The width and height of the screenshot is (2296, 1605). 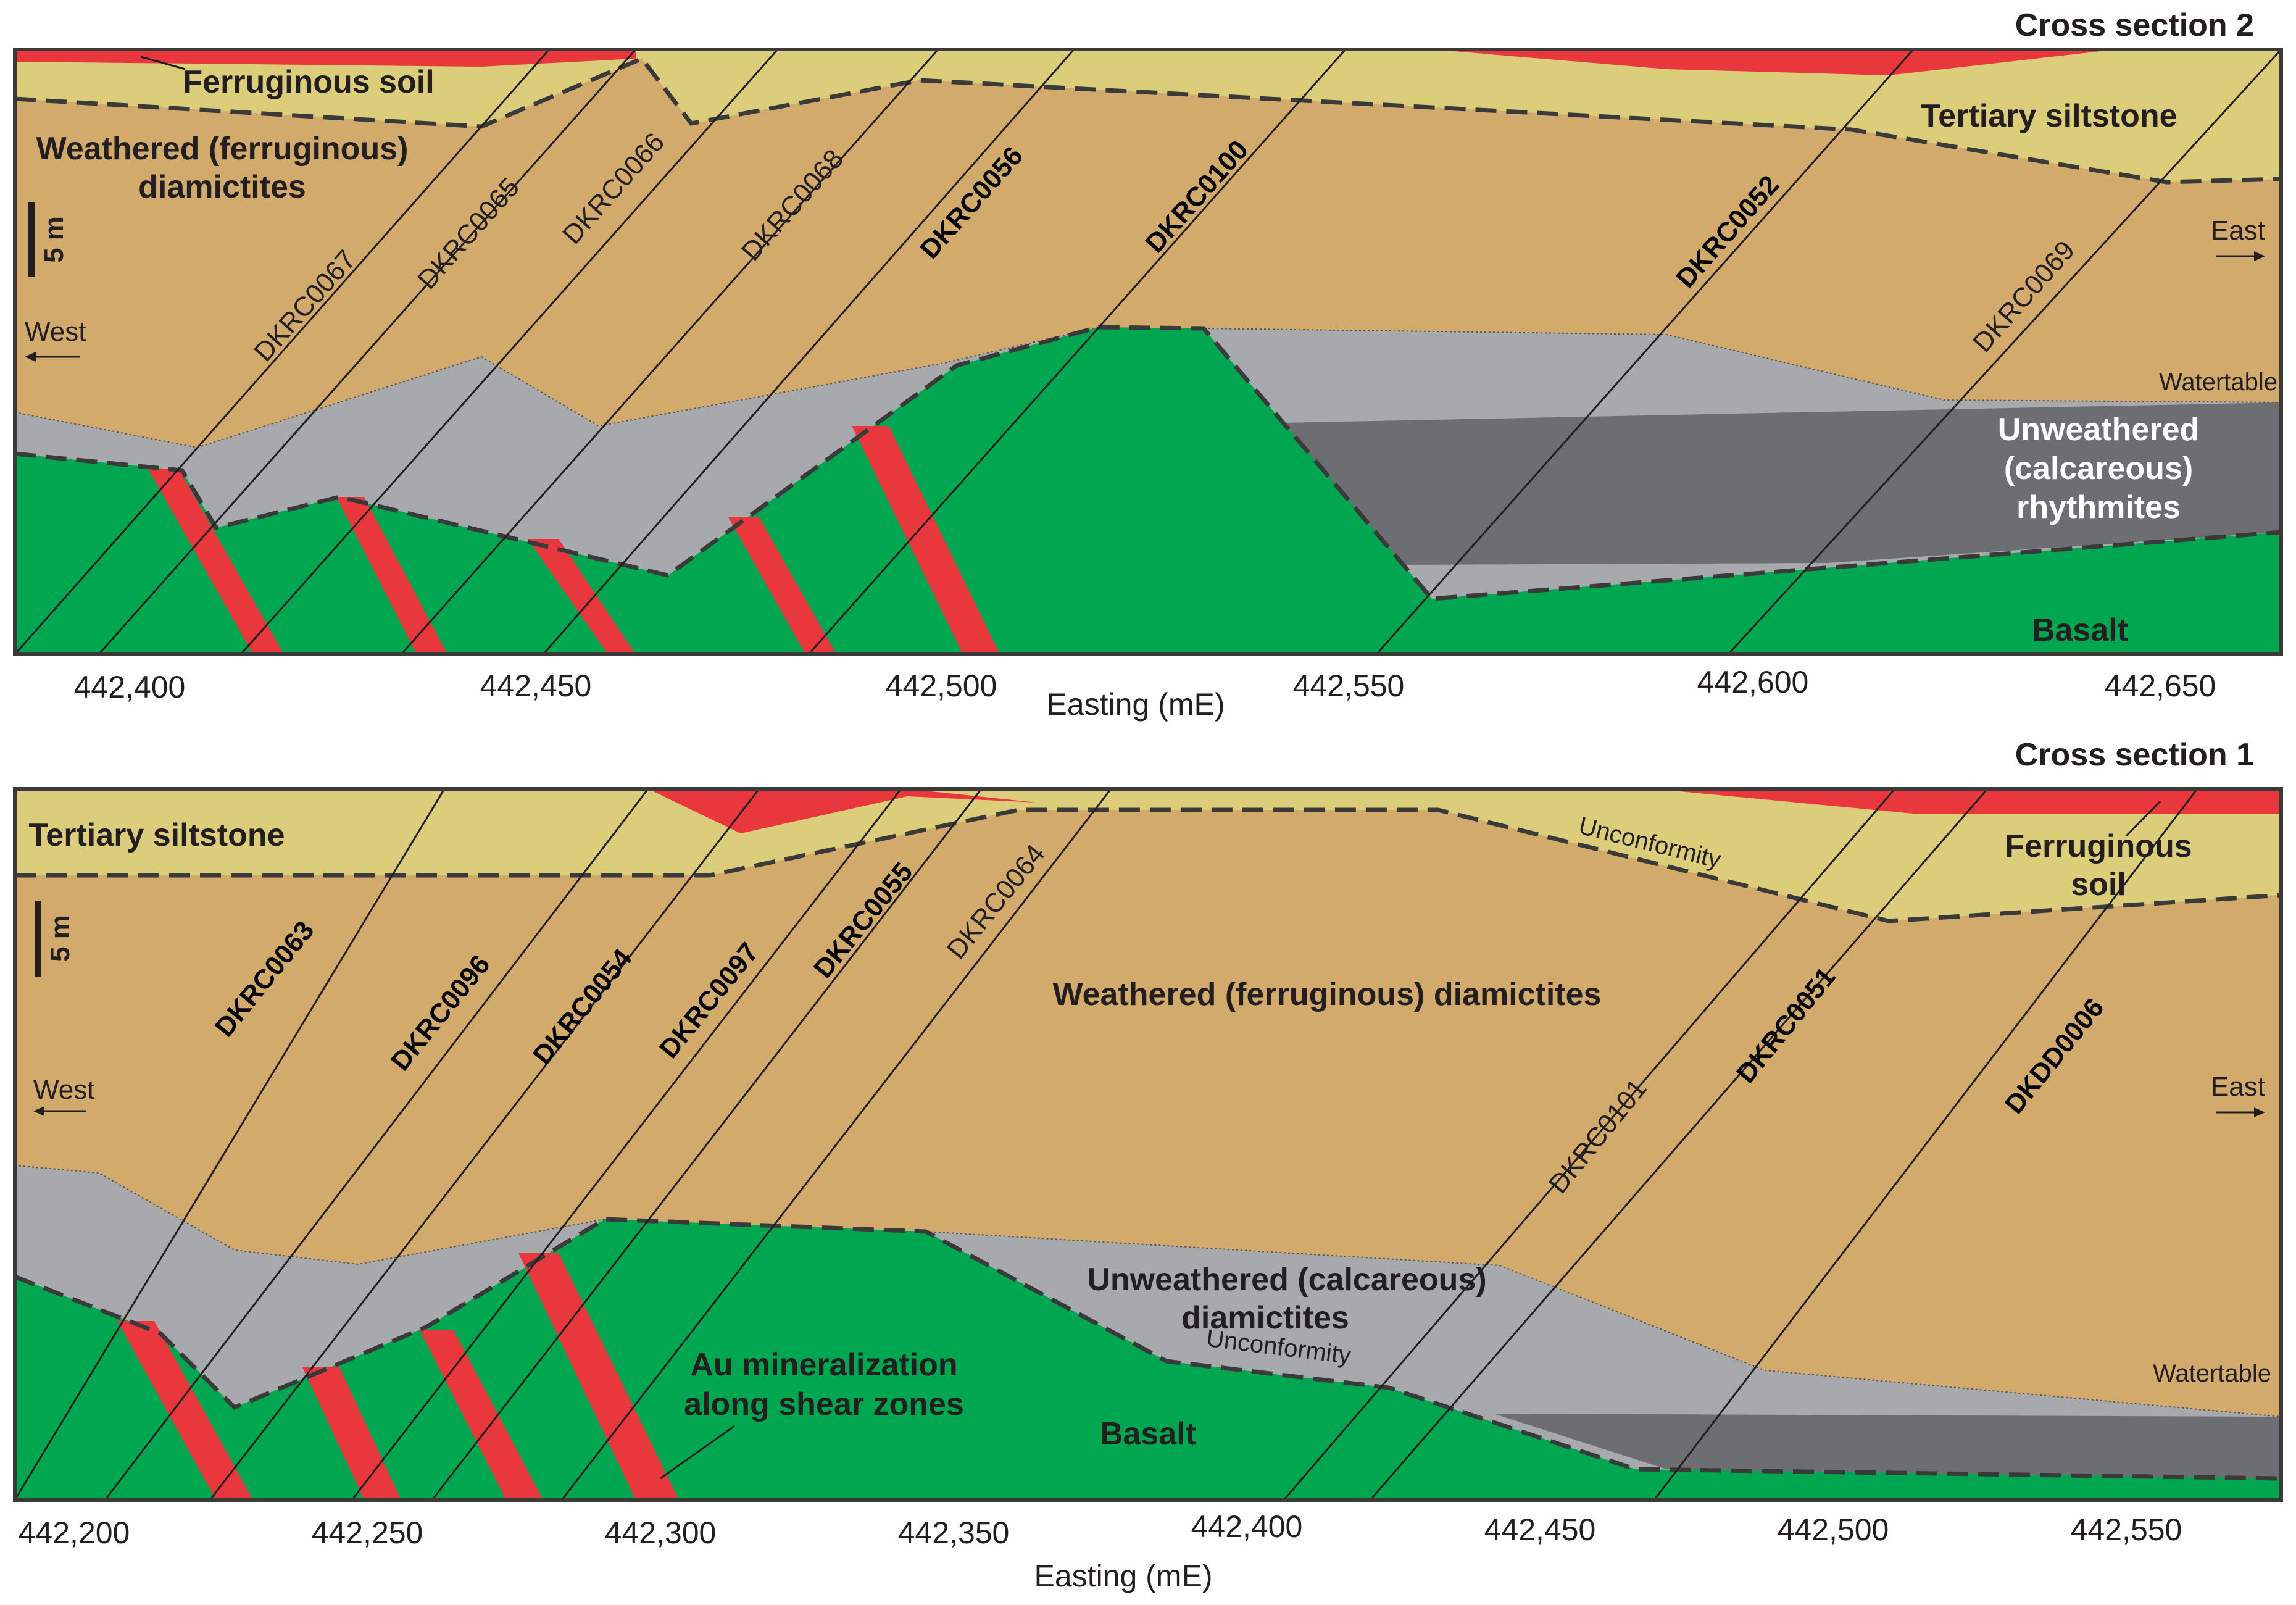 I want to click on section1-label-weathered: Weathered (ferruginous) diamictites, so click(x=1327, y=994).